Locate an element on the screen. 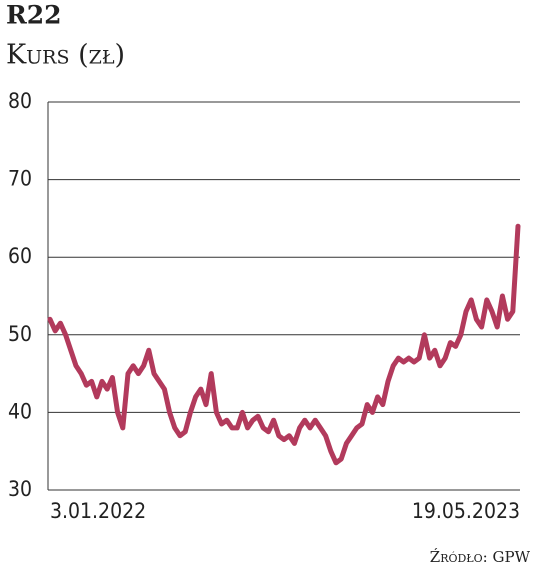  x-tick-label: 19.05.2023 is located at coordinates (466, 511).